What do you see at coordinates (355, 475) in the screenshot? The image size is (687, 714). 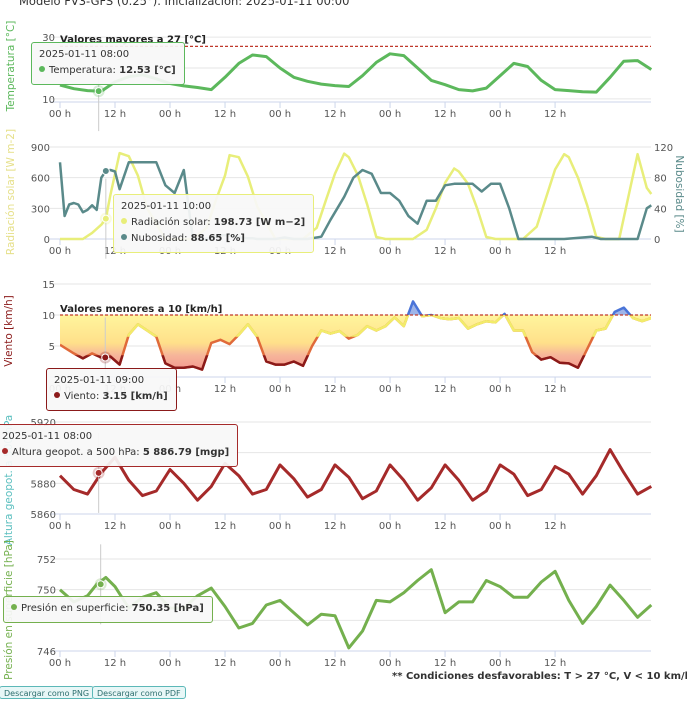 I see `geopotential-line` at bounding box center [355, 475].